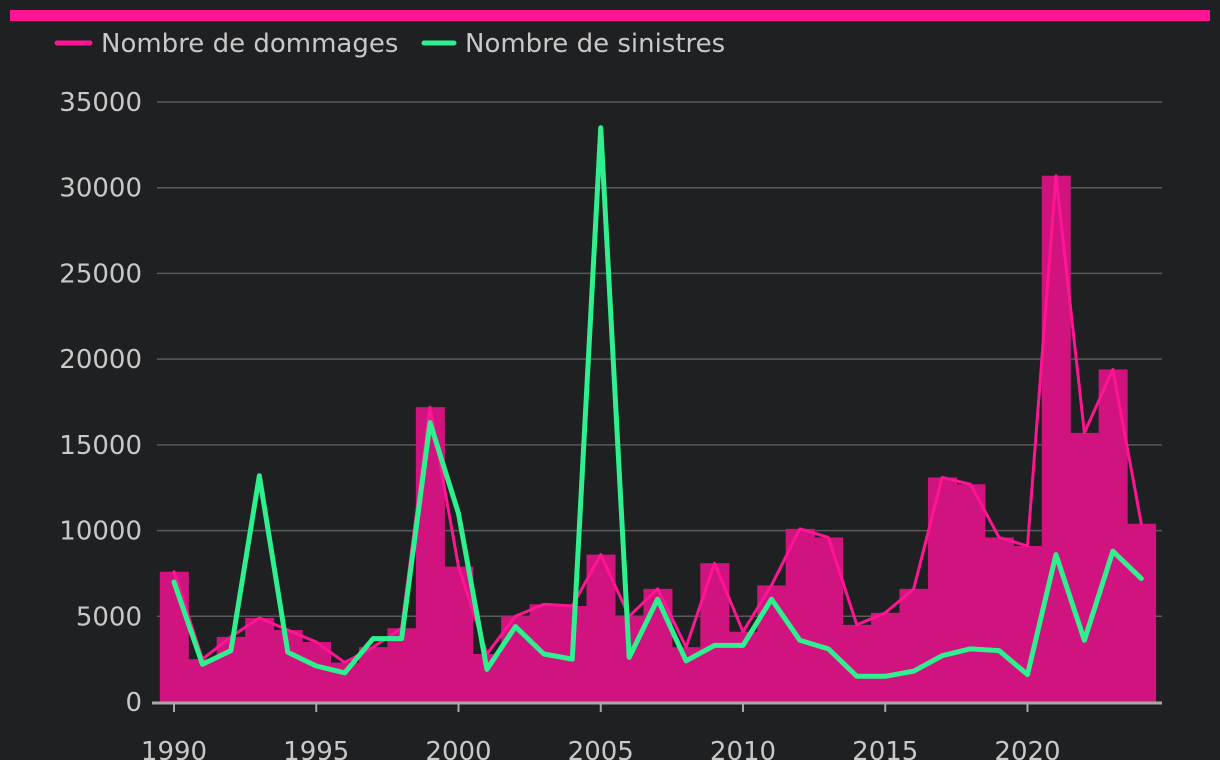 The width and height of the screenshot is (1220, 760). Describe the element at coordinates (658, 599) in the screenshot. I see `point-sinistres-2007` at that location.